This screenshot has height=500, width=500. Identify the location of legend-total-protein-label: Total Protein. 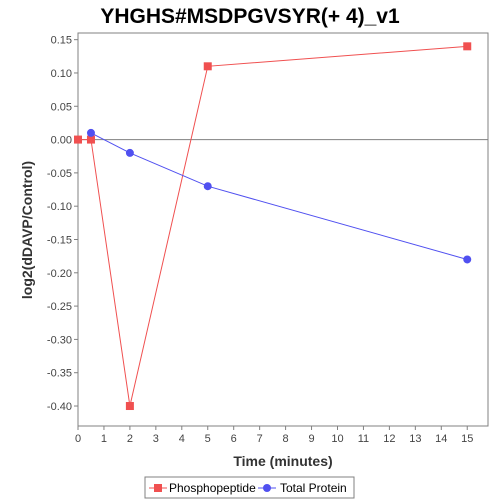
(313, 488).